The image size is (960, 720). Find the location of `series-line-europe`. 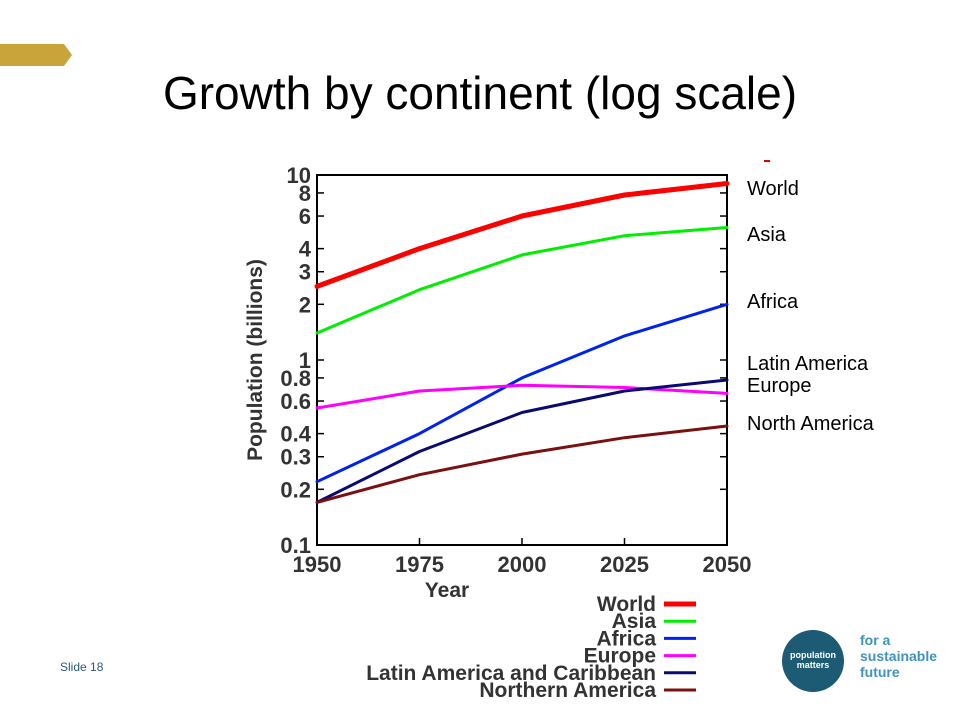

series-line-europe is located at coordinates (522, 396).